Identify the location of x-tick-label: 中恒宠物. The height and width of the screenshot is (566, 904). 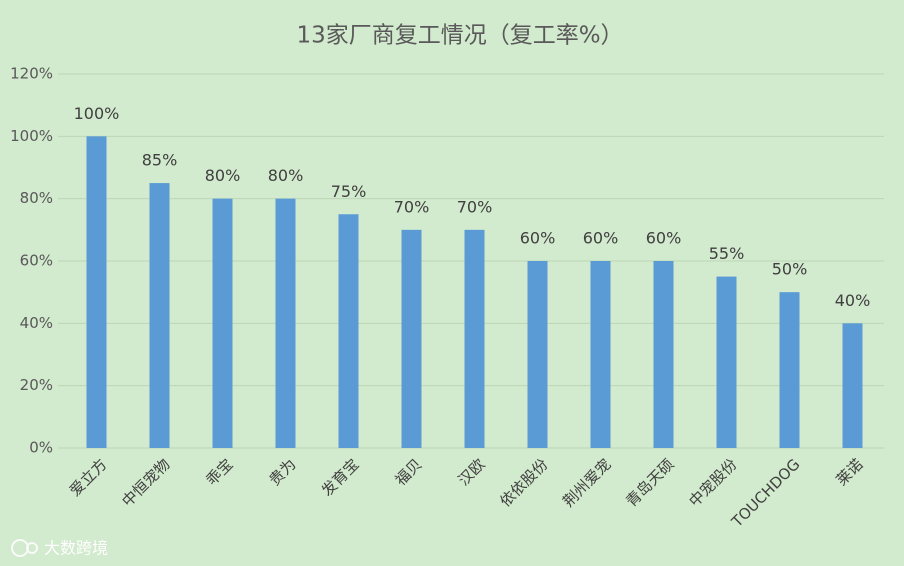
(145, 482).